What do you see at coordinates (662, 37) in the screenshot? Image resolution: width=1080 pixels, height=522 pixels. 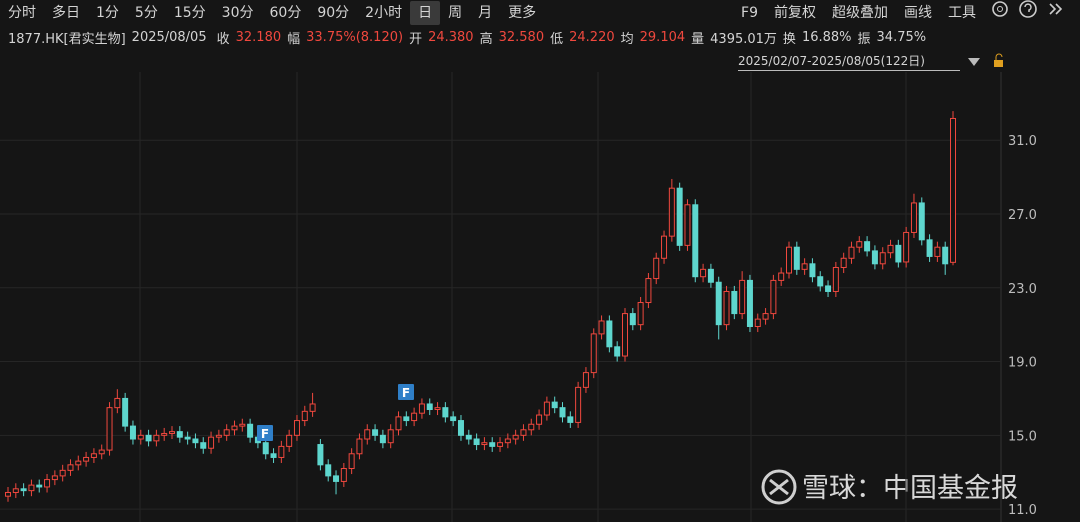 I see `value: 29.104` at bounding box center [662, 37].